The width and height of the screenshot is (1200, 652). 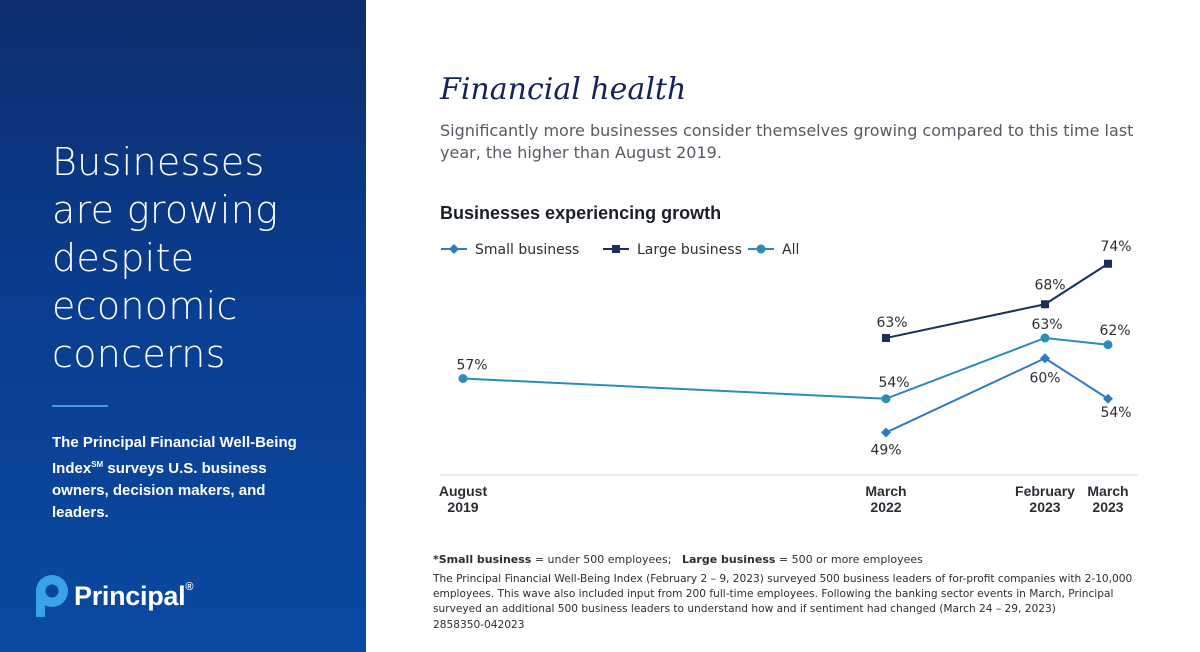 What do you see at coordinates (1049, 285) in the screenshot?
I see `data-label: 68%` at bounding box center [1049, 285].